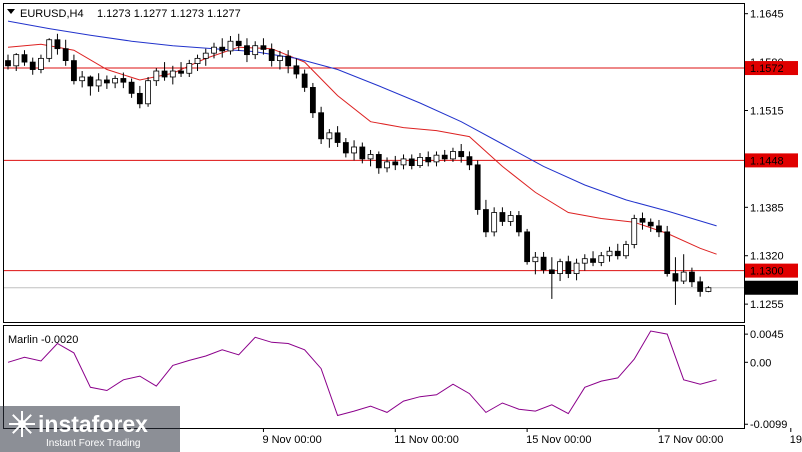  I want to click on price-tick-label: 1.1515, so click(767, 111).